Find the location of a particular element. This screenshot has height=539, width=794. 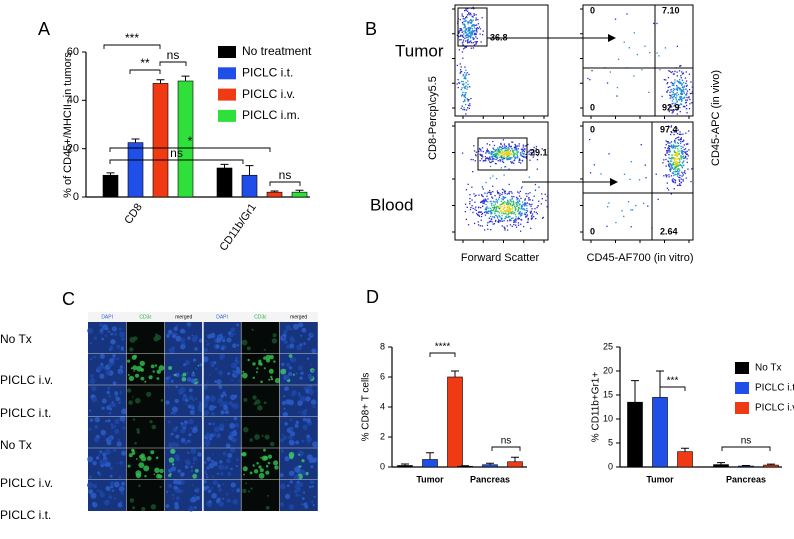

x-tick-label: Tumor is located at coordinates (660, 479).